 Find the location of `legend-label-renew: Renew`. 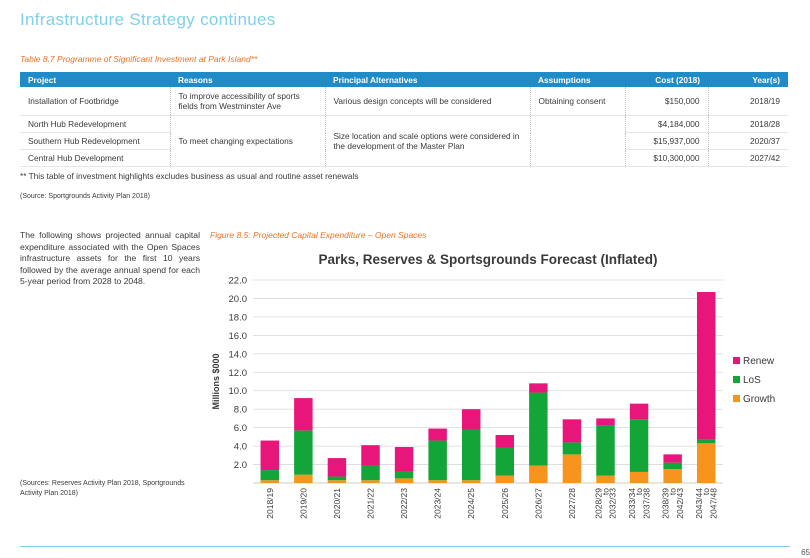

legend-label-renew: Renew is located at coordinates (759, 361).